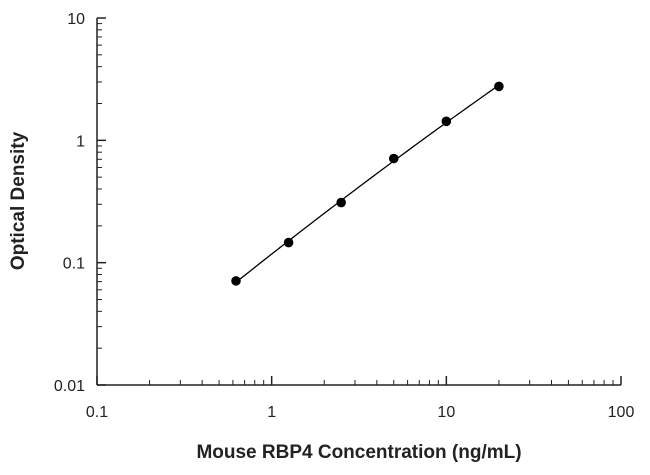 Image resolution: width=650 pixels, height=475 pixels. I want to click on y-tick-labels: 0.01 0.1 1 10, so click(69, 203).